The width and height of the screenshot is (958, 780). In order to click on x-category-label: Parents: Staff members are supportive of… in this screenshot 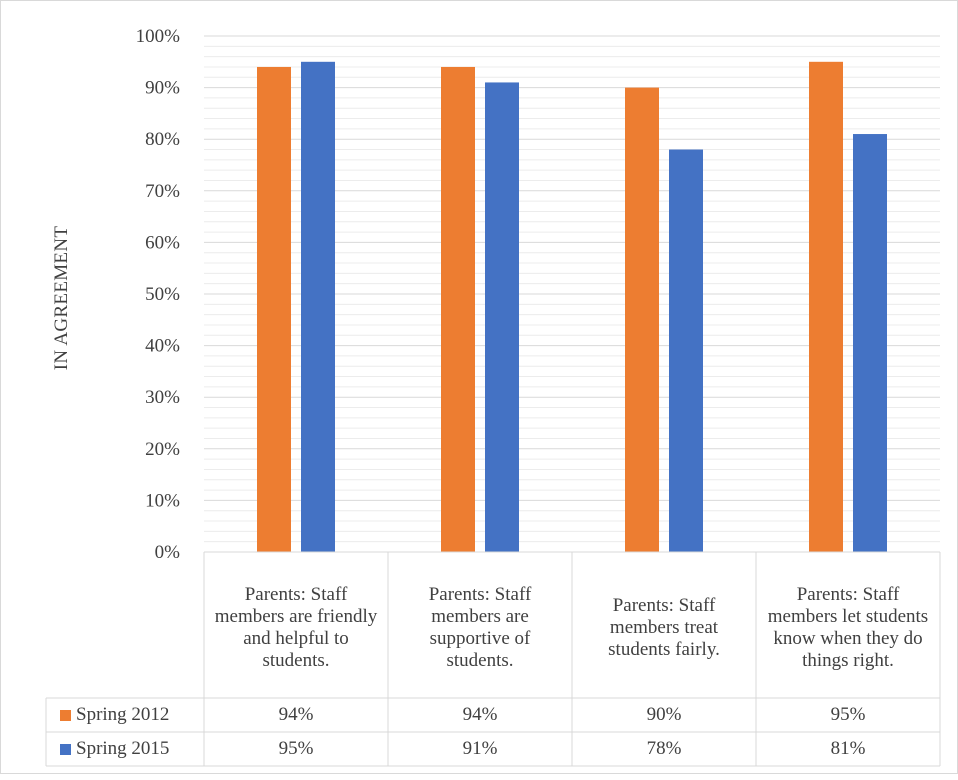, I will do `click(480, 627)`.